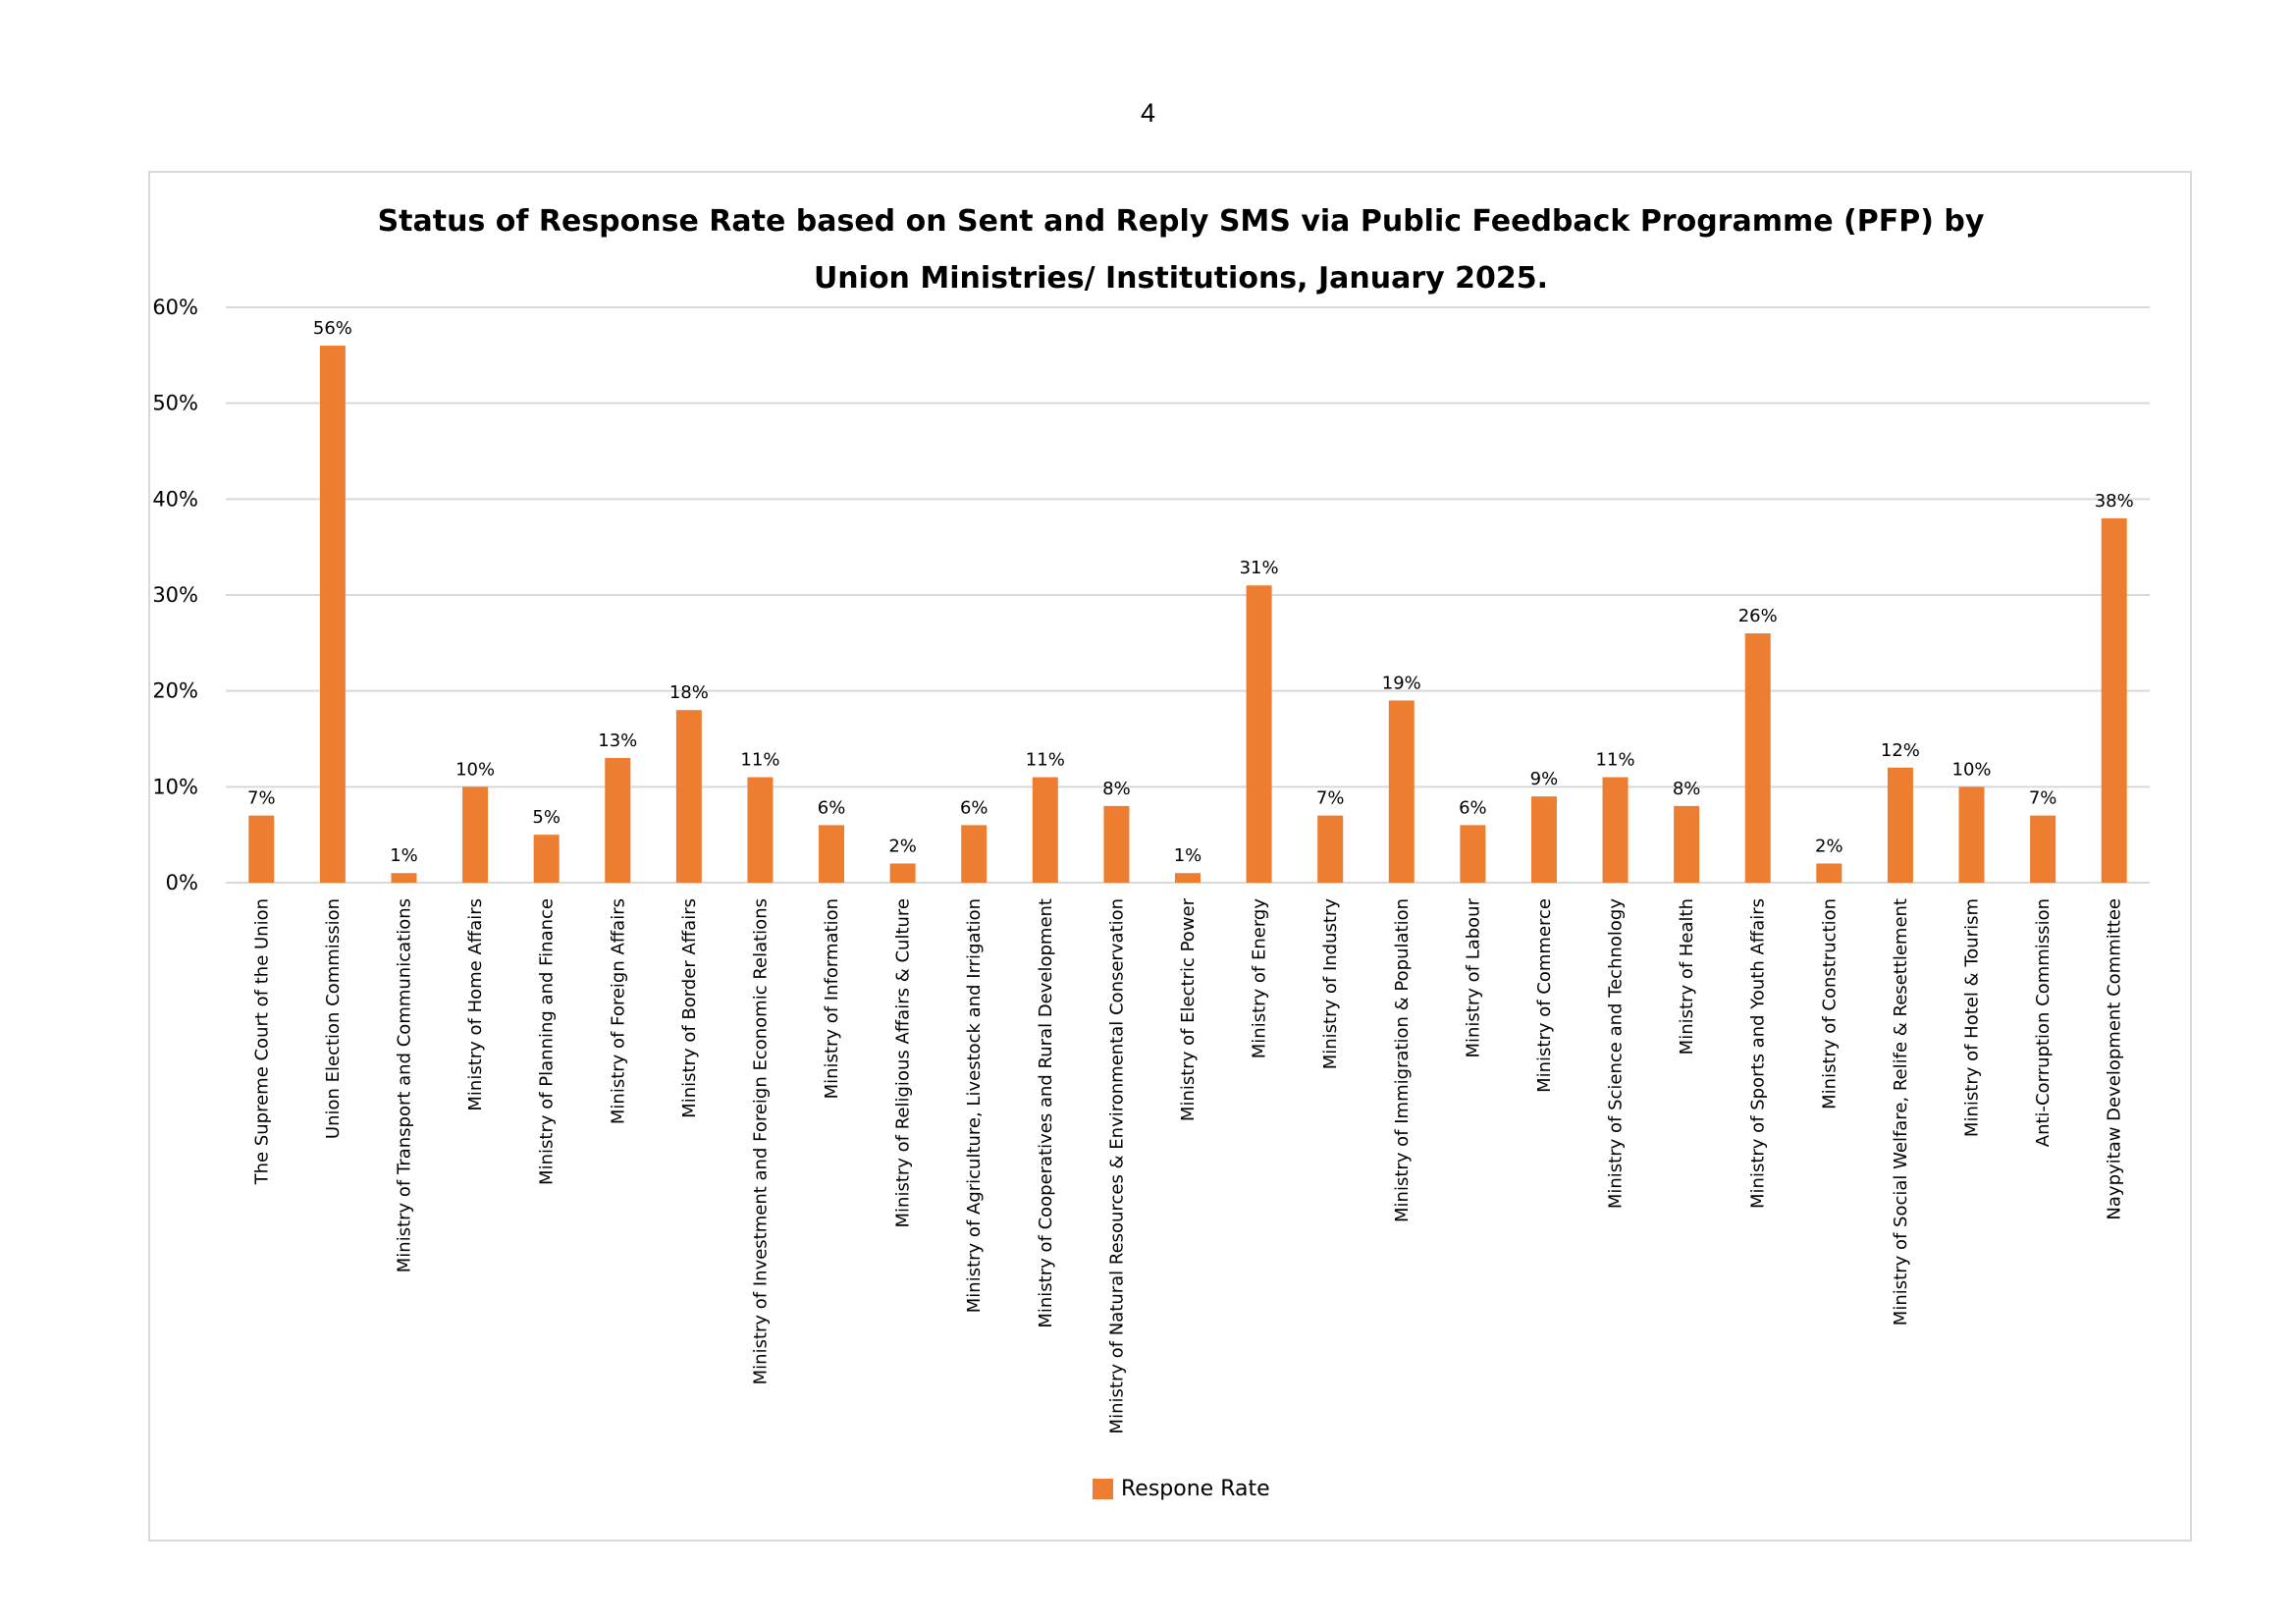 This screenshot has height=1624, width=2296. What do you see at coordinates (175, 307) in the screenshot?
I see `y-tick-label: 60%` at bounding box center [175, 307].